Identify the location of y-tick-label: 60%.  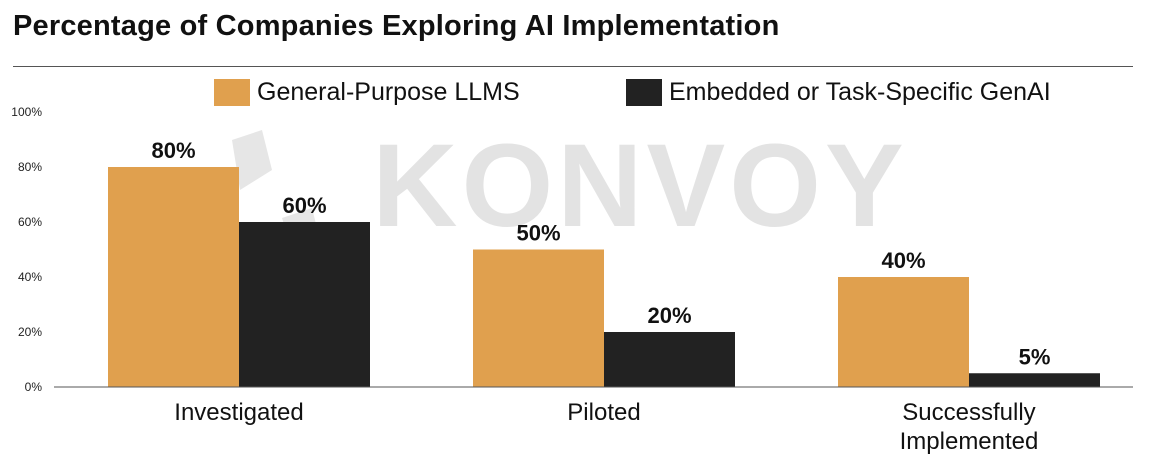
(30, 222).